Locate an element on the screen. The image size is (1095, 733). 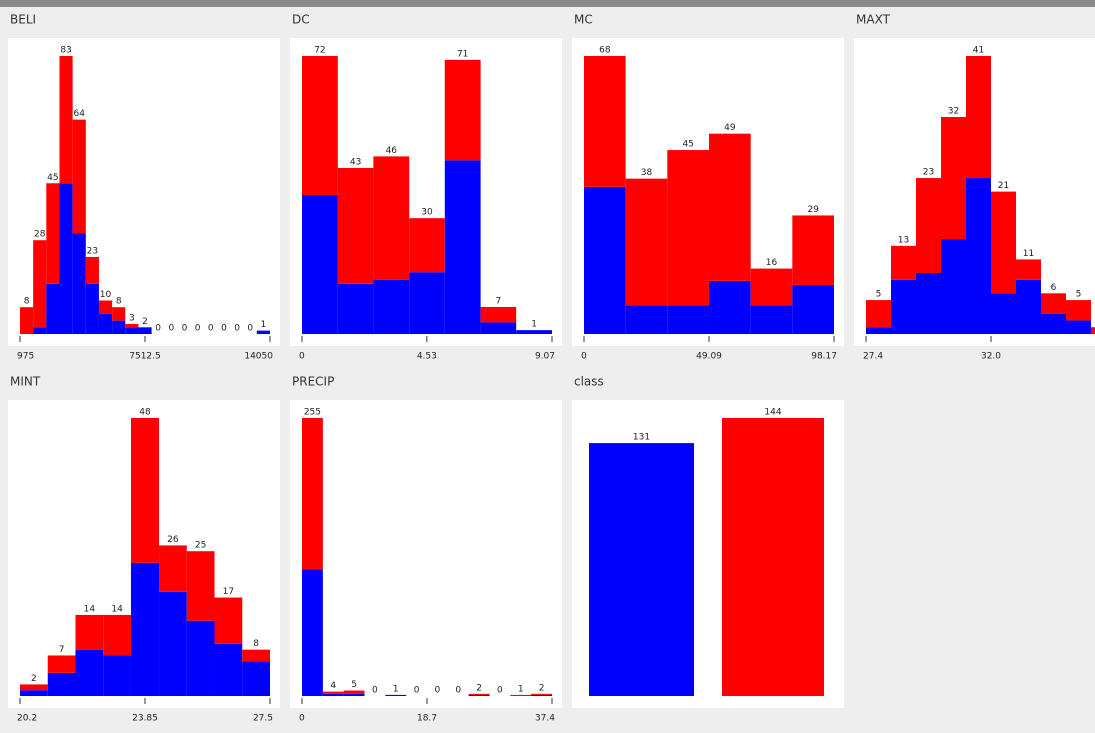
panel-title: MINT is located at coordinates (25, 382).